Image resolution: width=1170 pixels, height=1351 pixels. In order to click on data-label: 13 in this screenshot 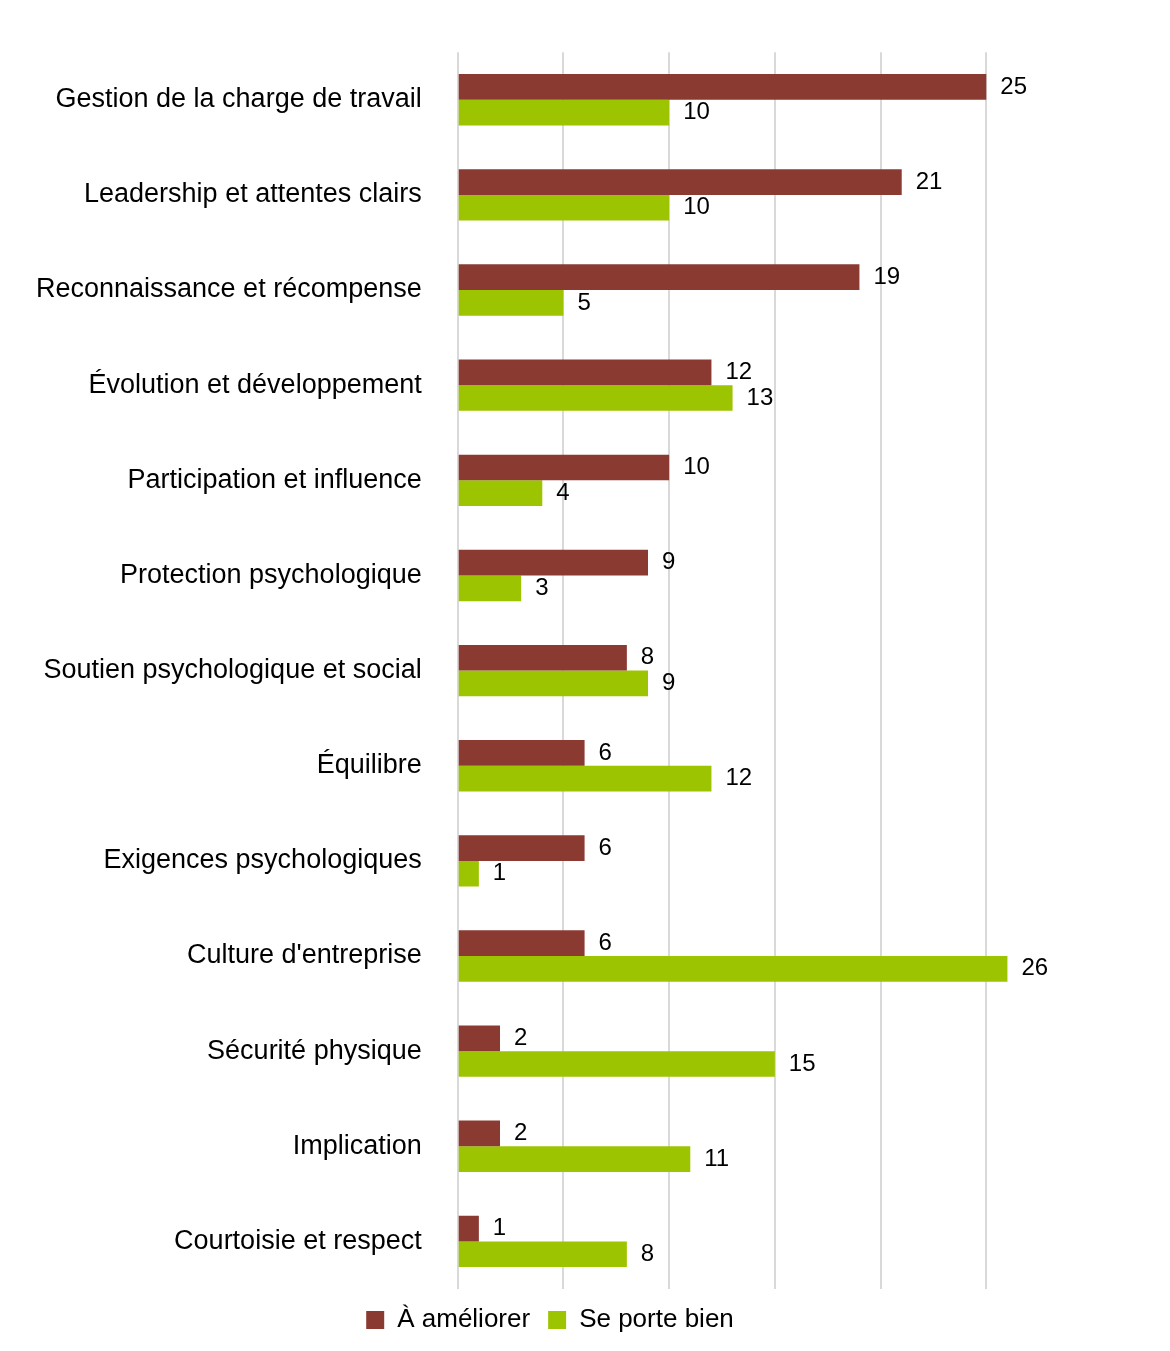, I will do `click(760, 396)`.